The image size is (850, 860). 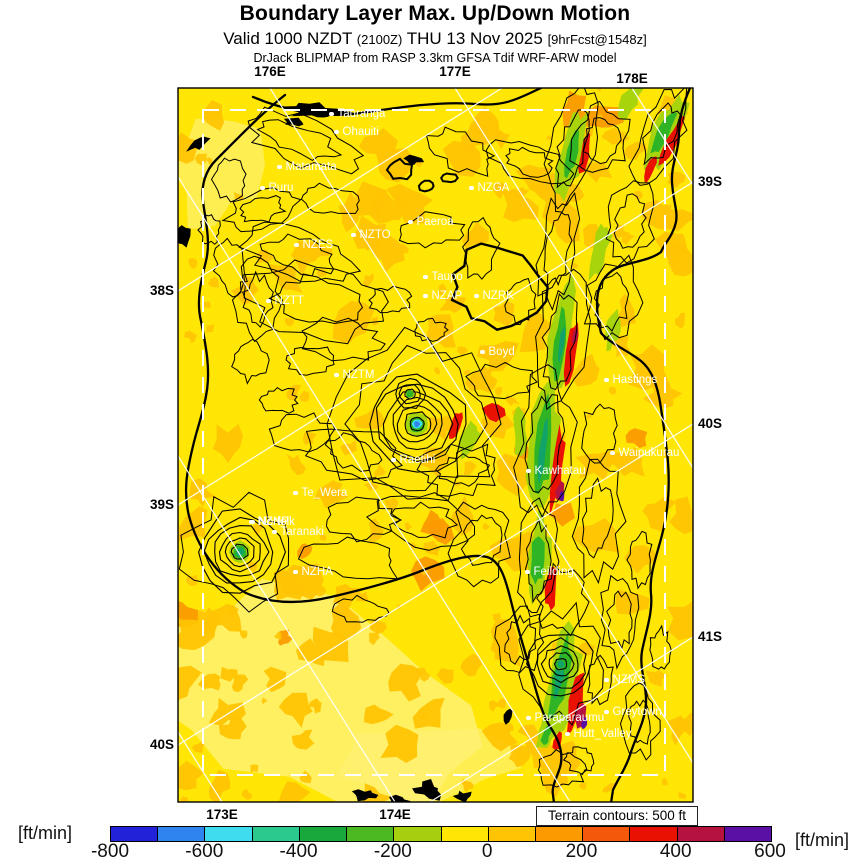 I want to click on axis-label-right-39S: 39S, so click(x=710, y=181).